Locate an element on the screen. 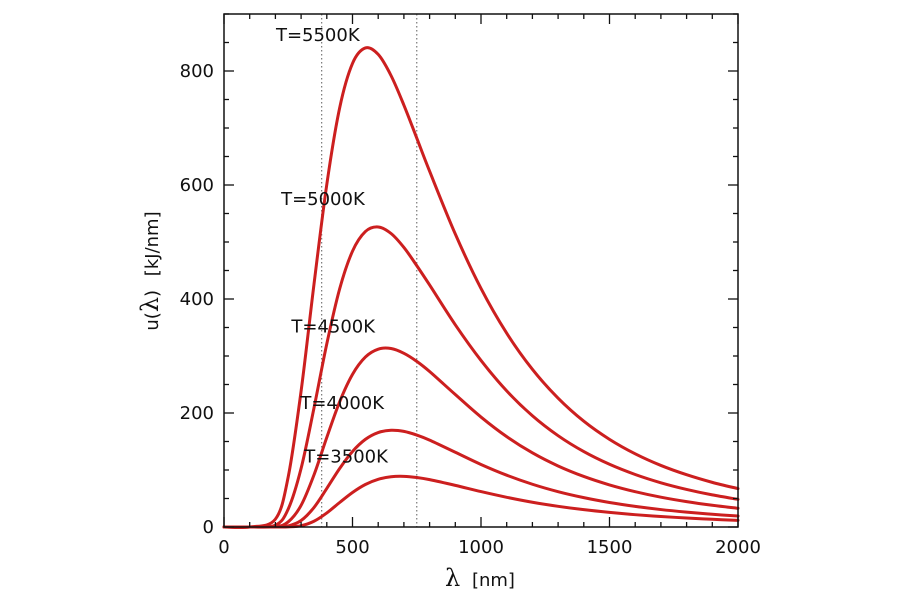 Image resolution: width=900 pixels, height=600 pixels. y-axis-symbol: λ is located at coordinates (150, 304).